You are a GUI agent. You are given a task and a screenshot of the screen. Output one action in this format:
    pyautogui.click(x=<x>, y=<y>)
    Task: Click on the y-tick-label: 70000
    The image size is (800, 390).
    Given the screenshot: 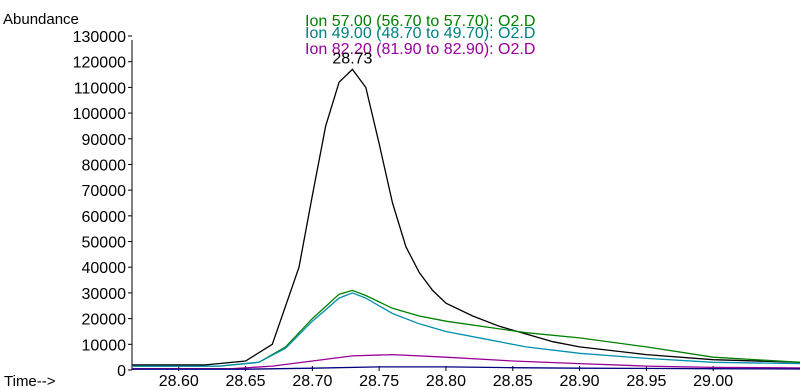 What is the action you would take?
    pyautogui.click(x=104, y=191)
    